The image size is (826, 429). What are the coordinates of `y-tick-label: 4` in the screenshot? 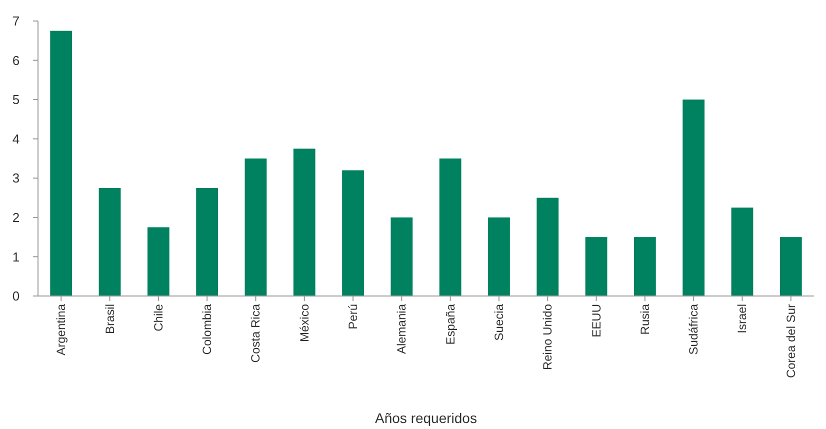 It's located at (16, 138).